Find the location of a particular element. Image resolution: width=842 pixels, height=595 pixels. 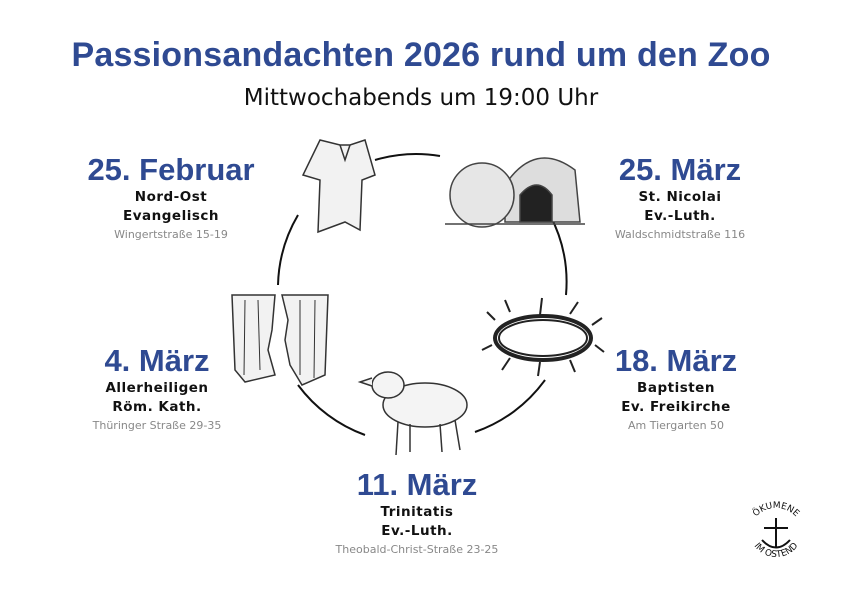

event-church: Trinitatis is located at coordinates (417, 512).